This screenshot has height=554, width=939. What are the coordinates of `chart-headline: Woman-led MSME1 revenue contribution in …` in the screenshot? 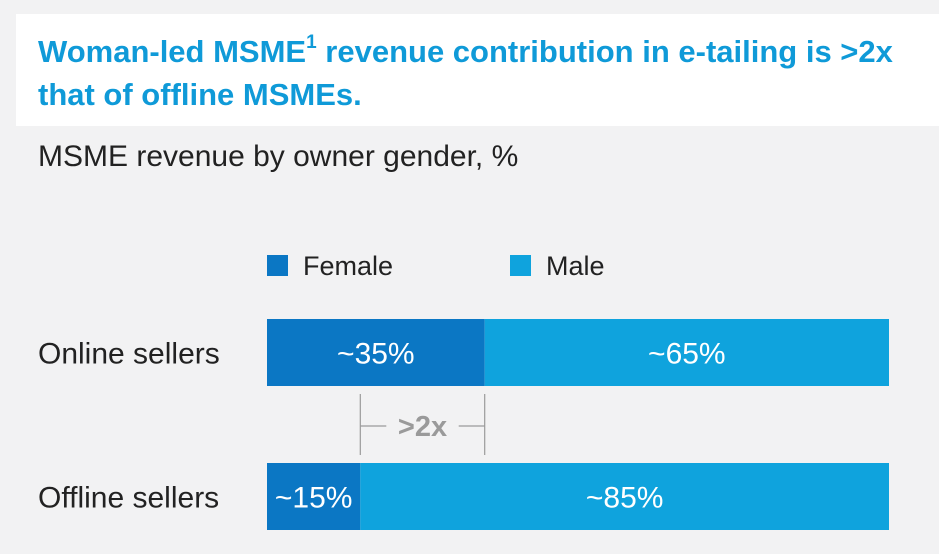 It's located at (478, 73).